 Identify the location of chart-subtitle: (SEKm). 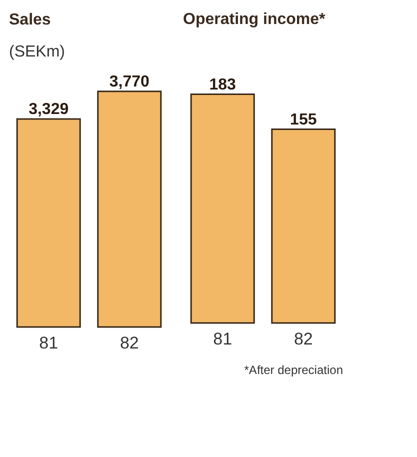
(37, 51).